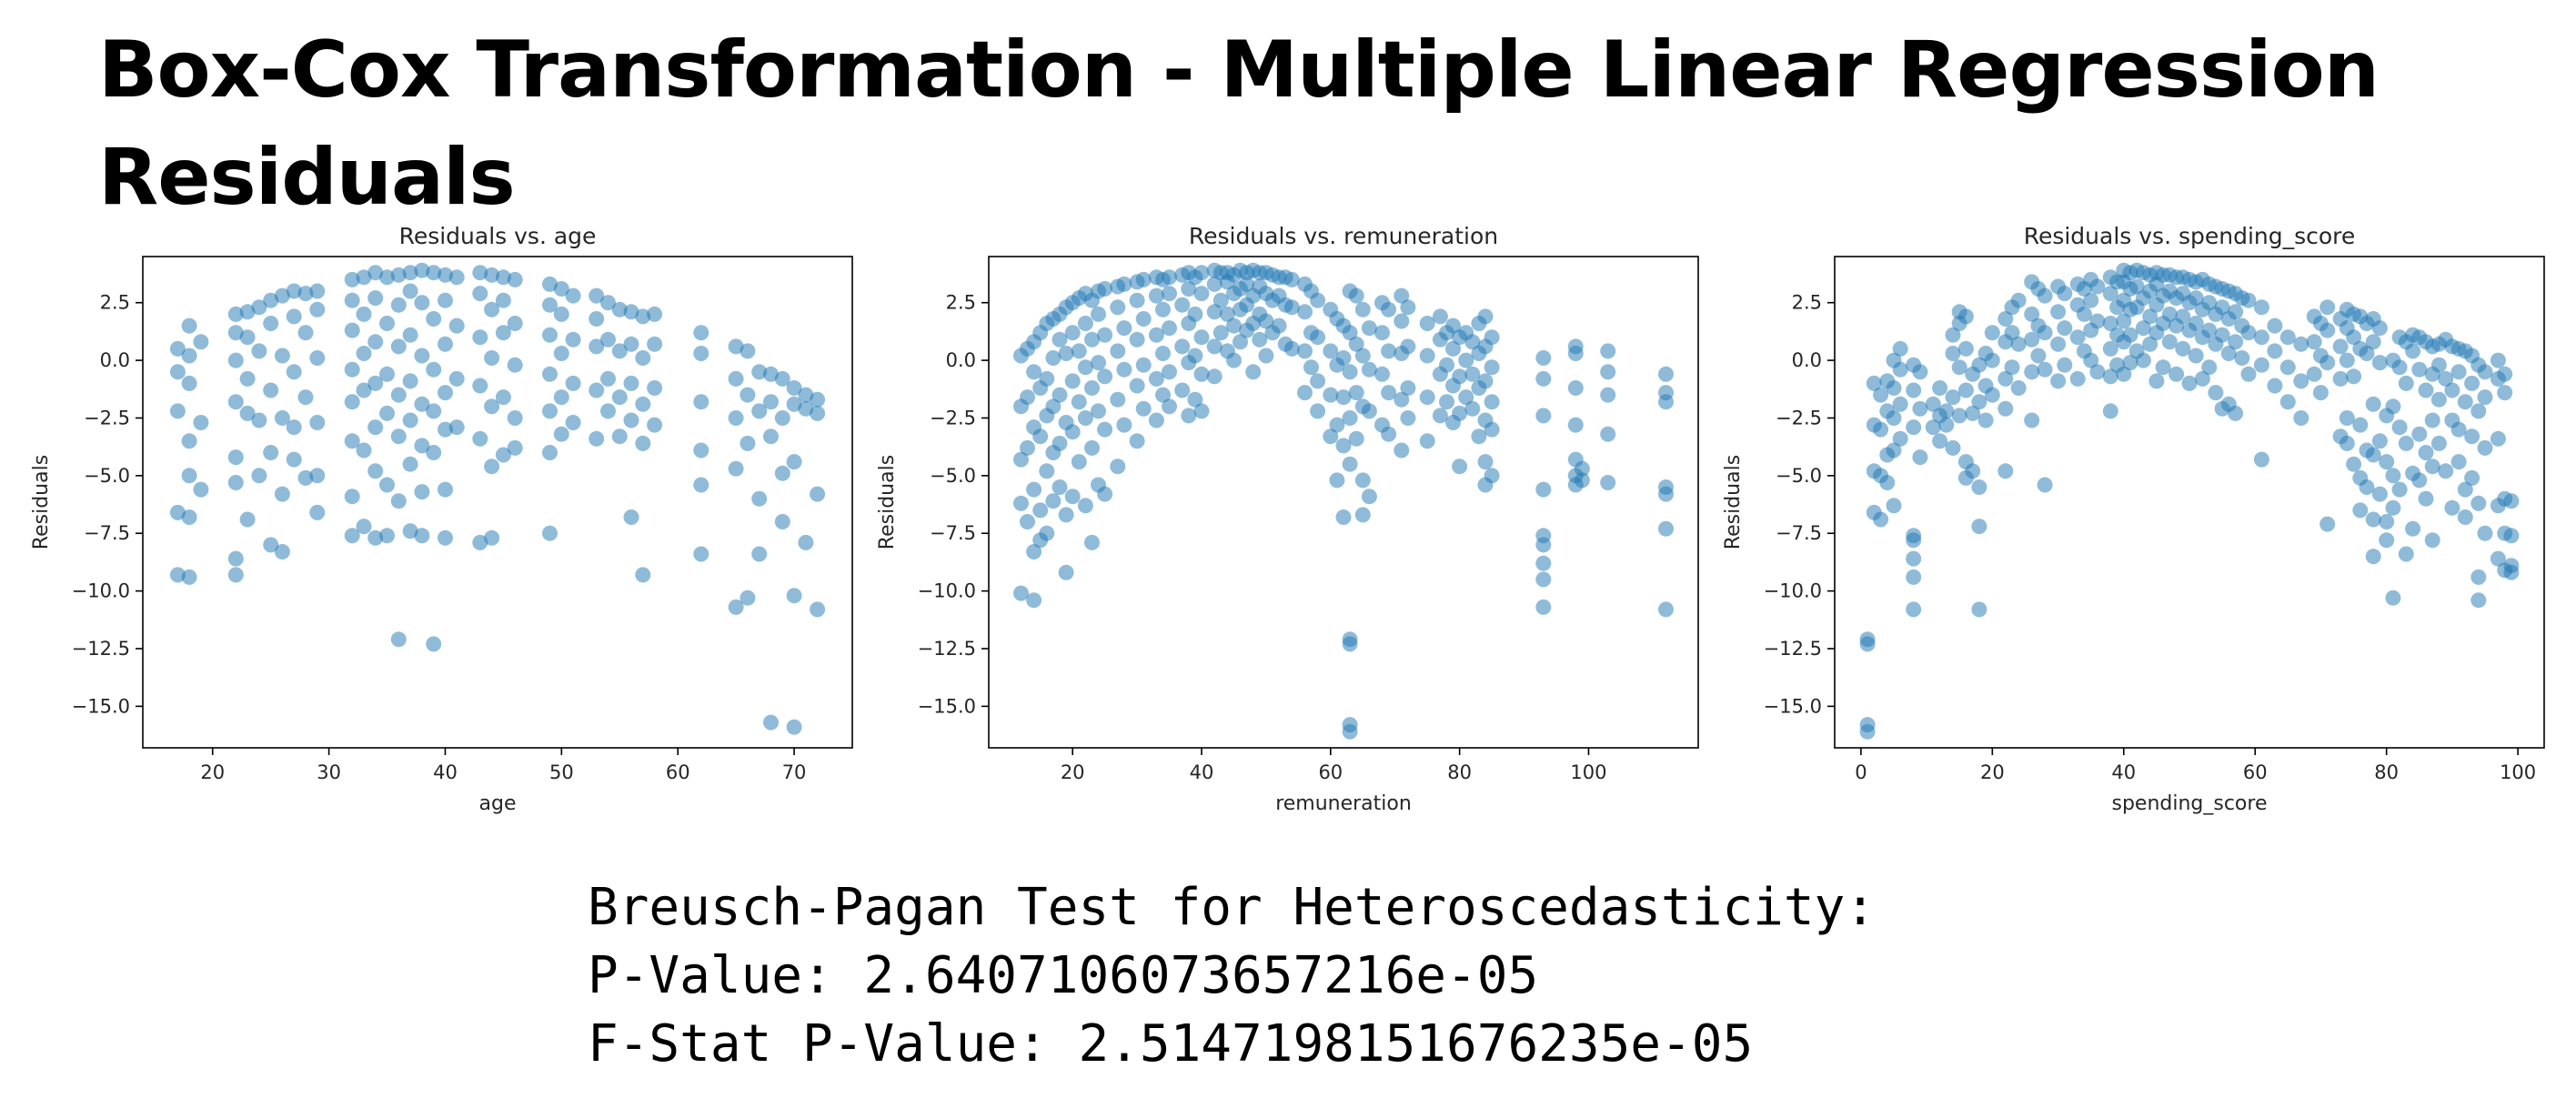 The height and width of the screenshot is (1119, 2576). What do you see at coordinates (1073, 772) in the screenshot?
I see `x-tick-label: 20` at bounding box center [1073, 772].